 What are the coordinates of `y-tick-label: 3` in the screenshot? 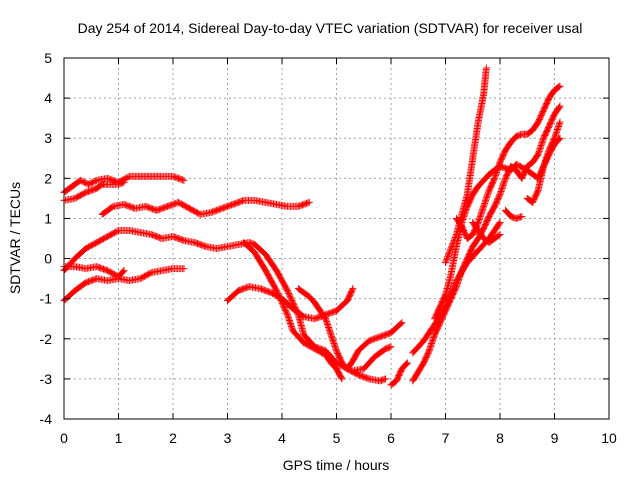 It's located at (48, 138).